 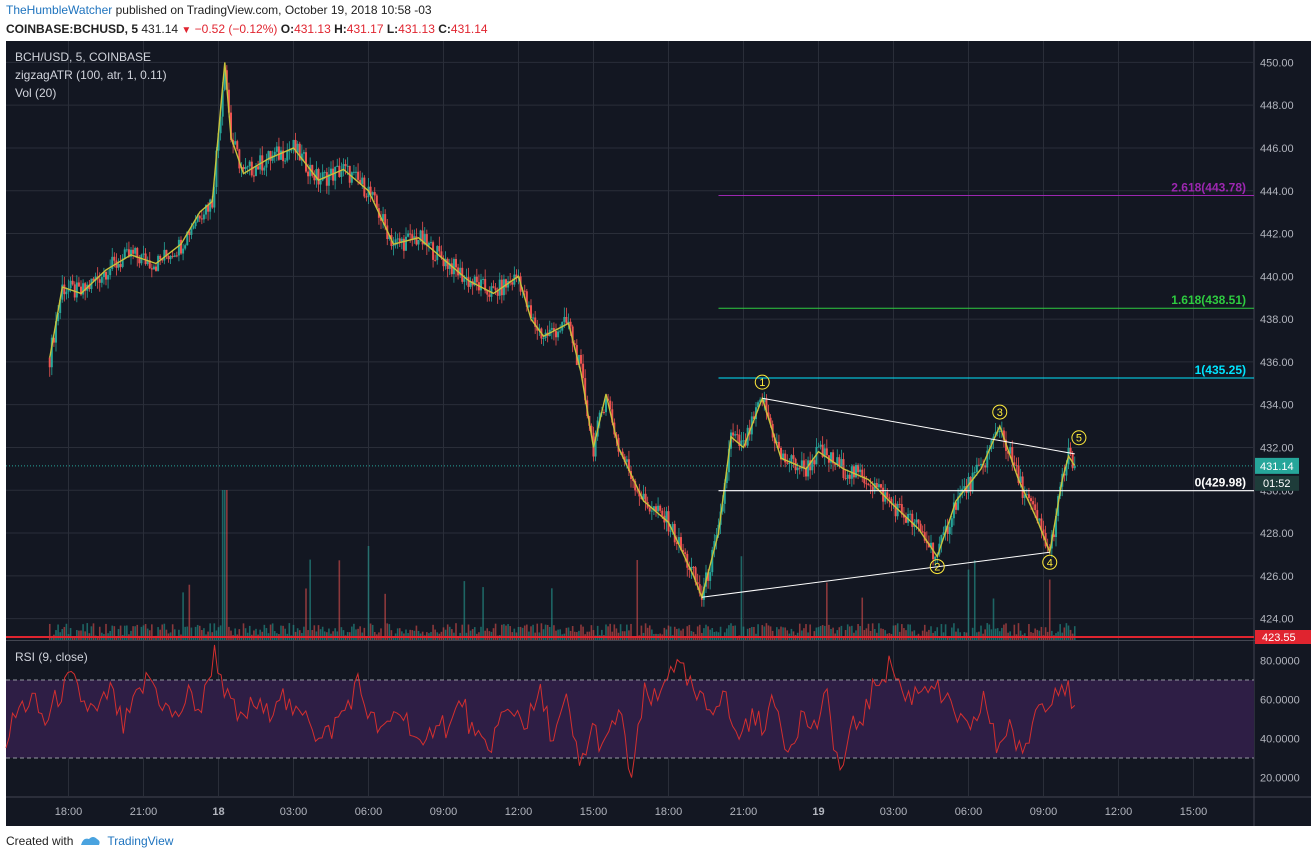 I want to click on author-link: TheHumbleWatcher, so click(x=59, y=10).